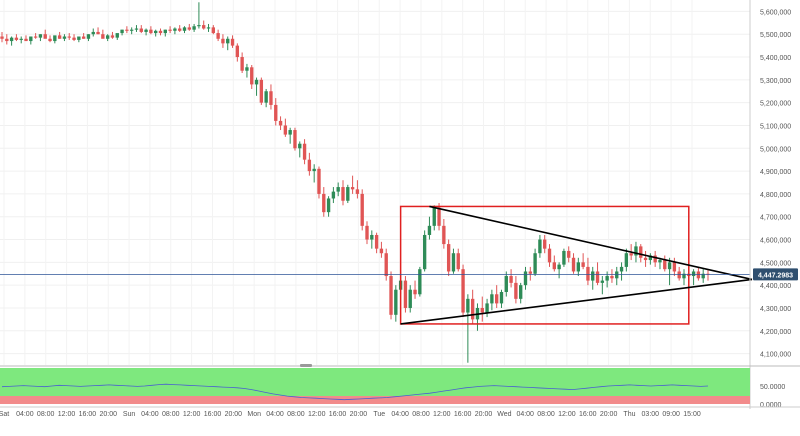  What do you see at coordinates (375, 400) in the screenshot?
I see `indicator-lower-zone` at bounding box center [375, 400].